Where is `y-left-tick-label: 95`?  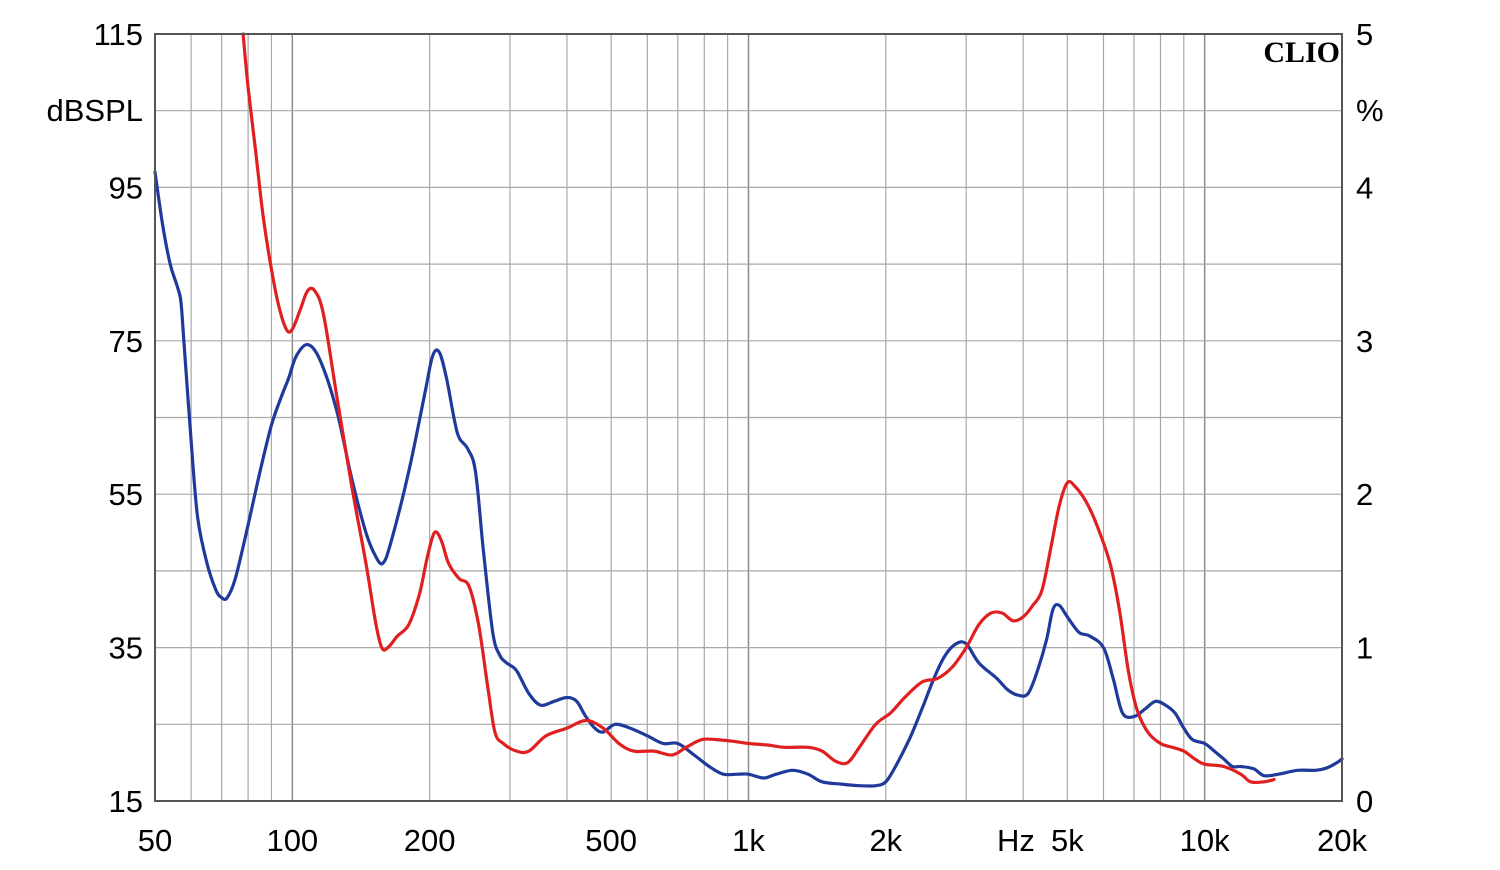
y-left-tick-label: 95 is located at coordinates (126, 187).